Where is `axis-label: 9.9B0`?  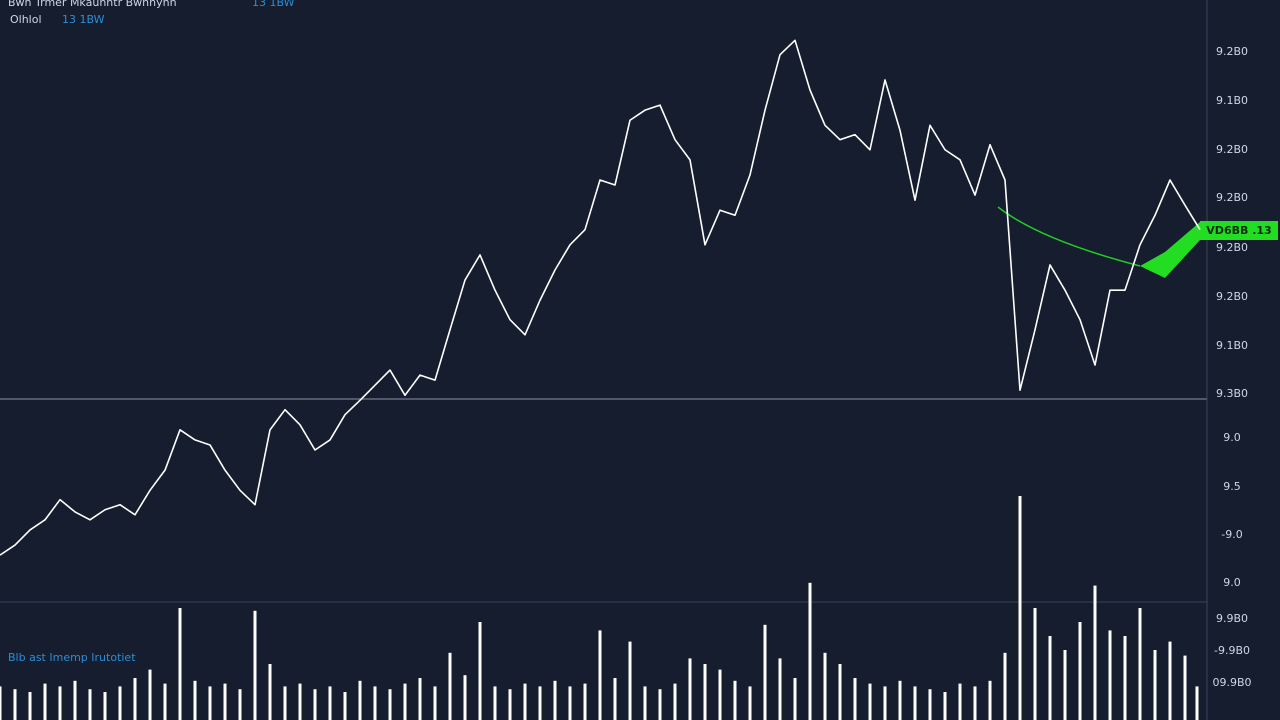 axis-label: 9.9B0 is located at coordinates (1232, 618).